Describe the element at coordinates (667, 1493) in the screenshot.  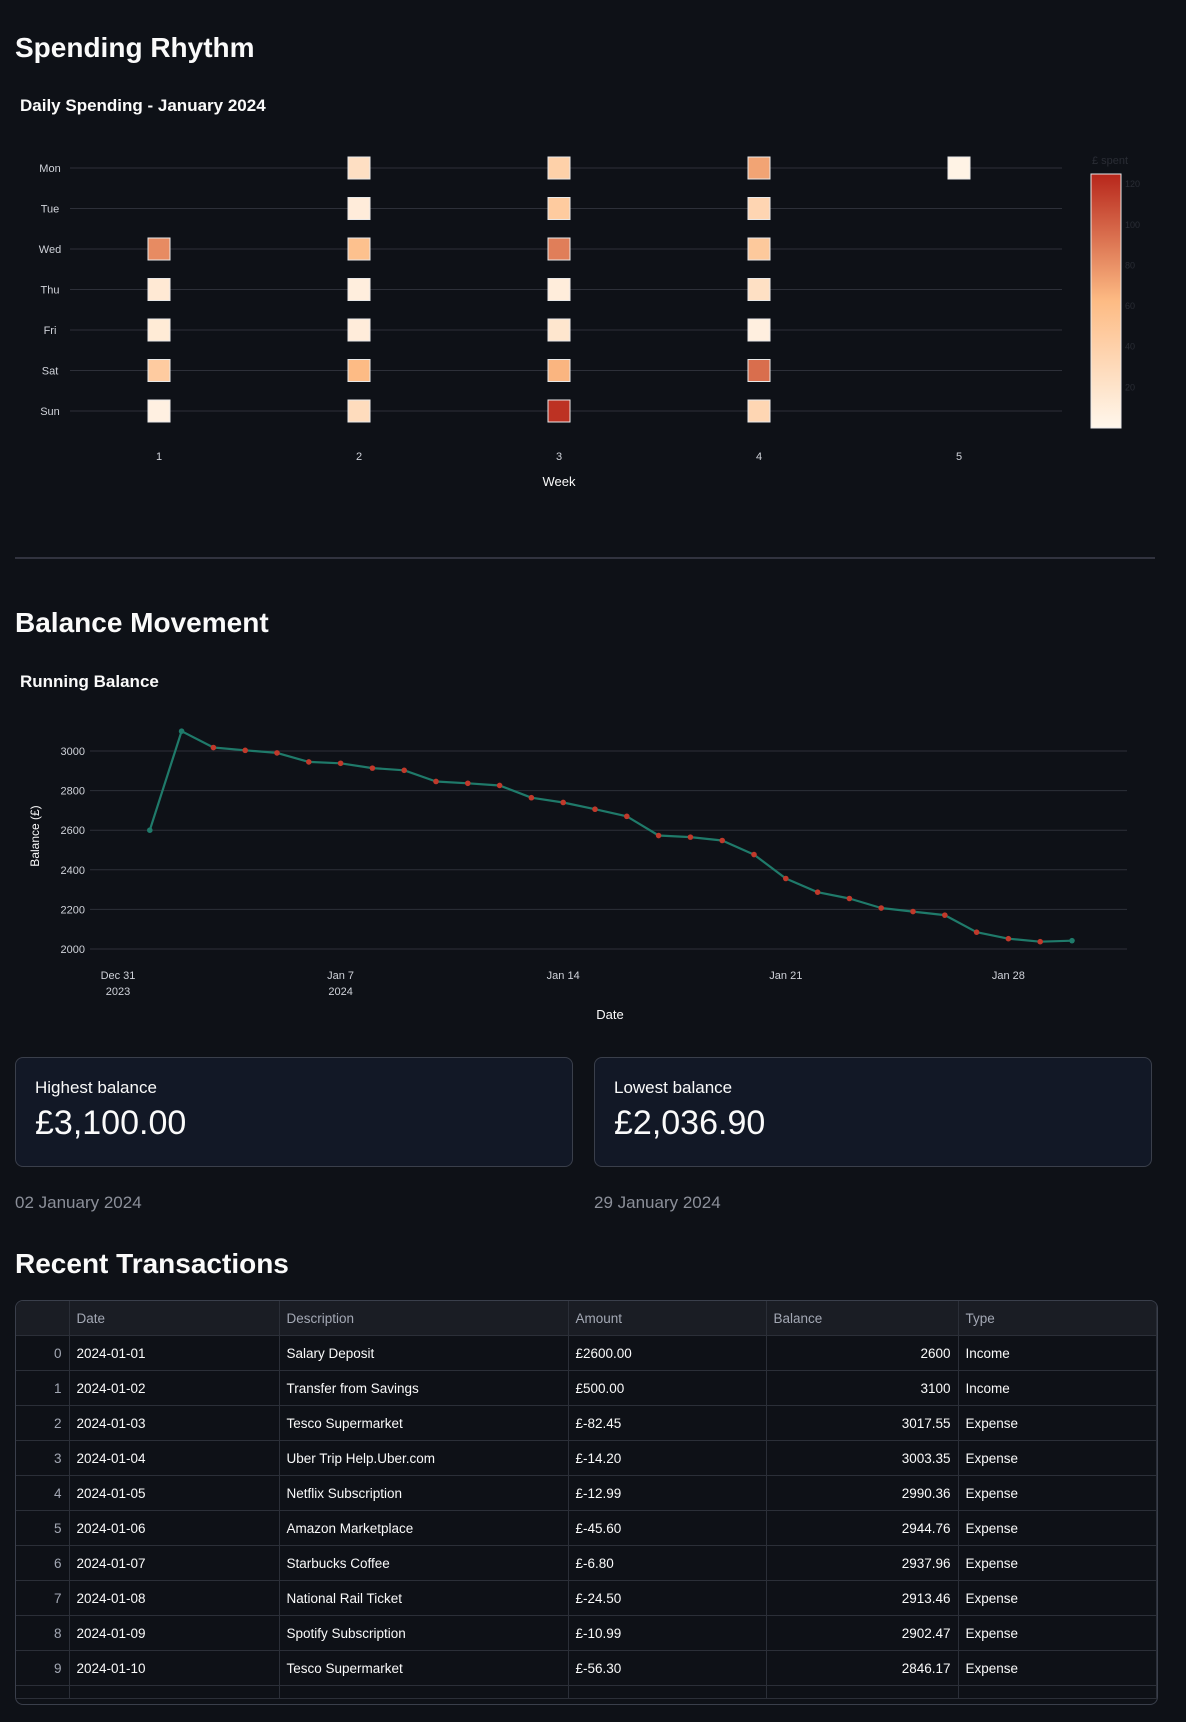
I see `cell-amount: £-12.99` at that location.